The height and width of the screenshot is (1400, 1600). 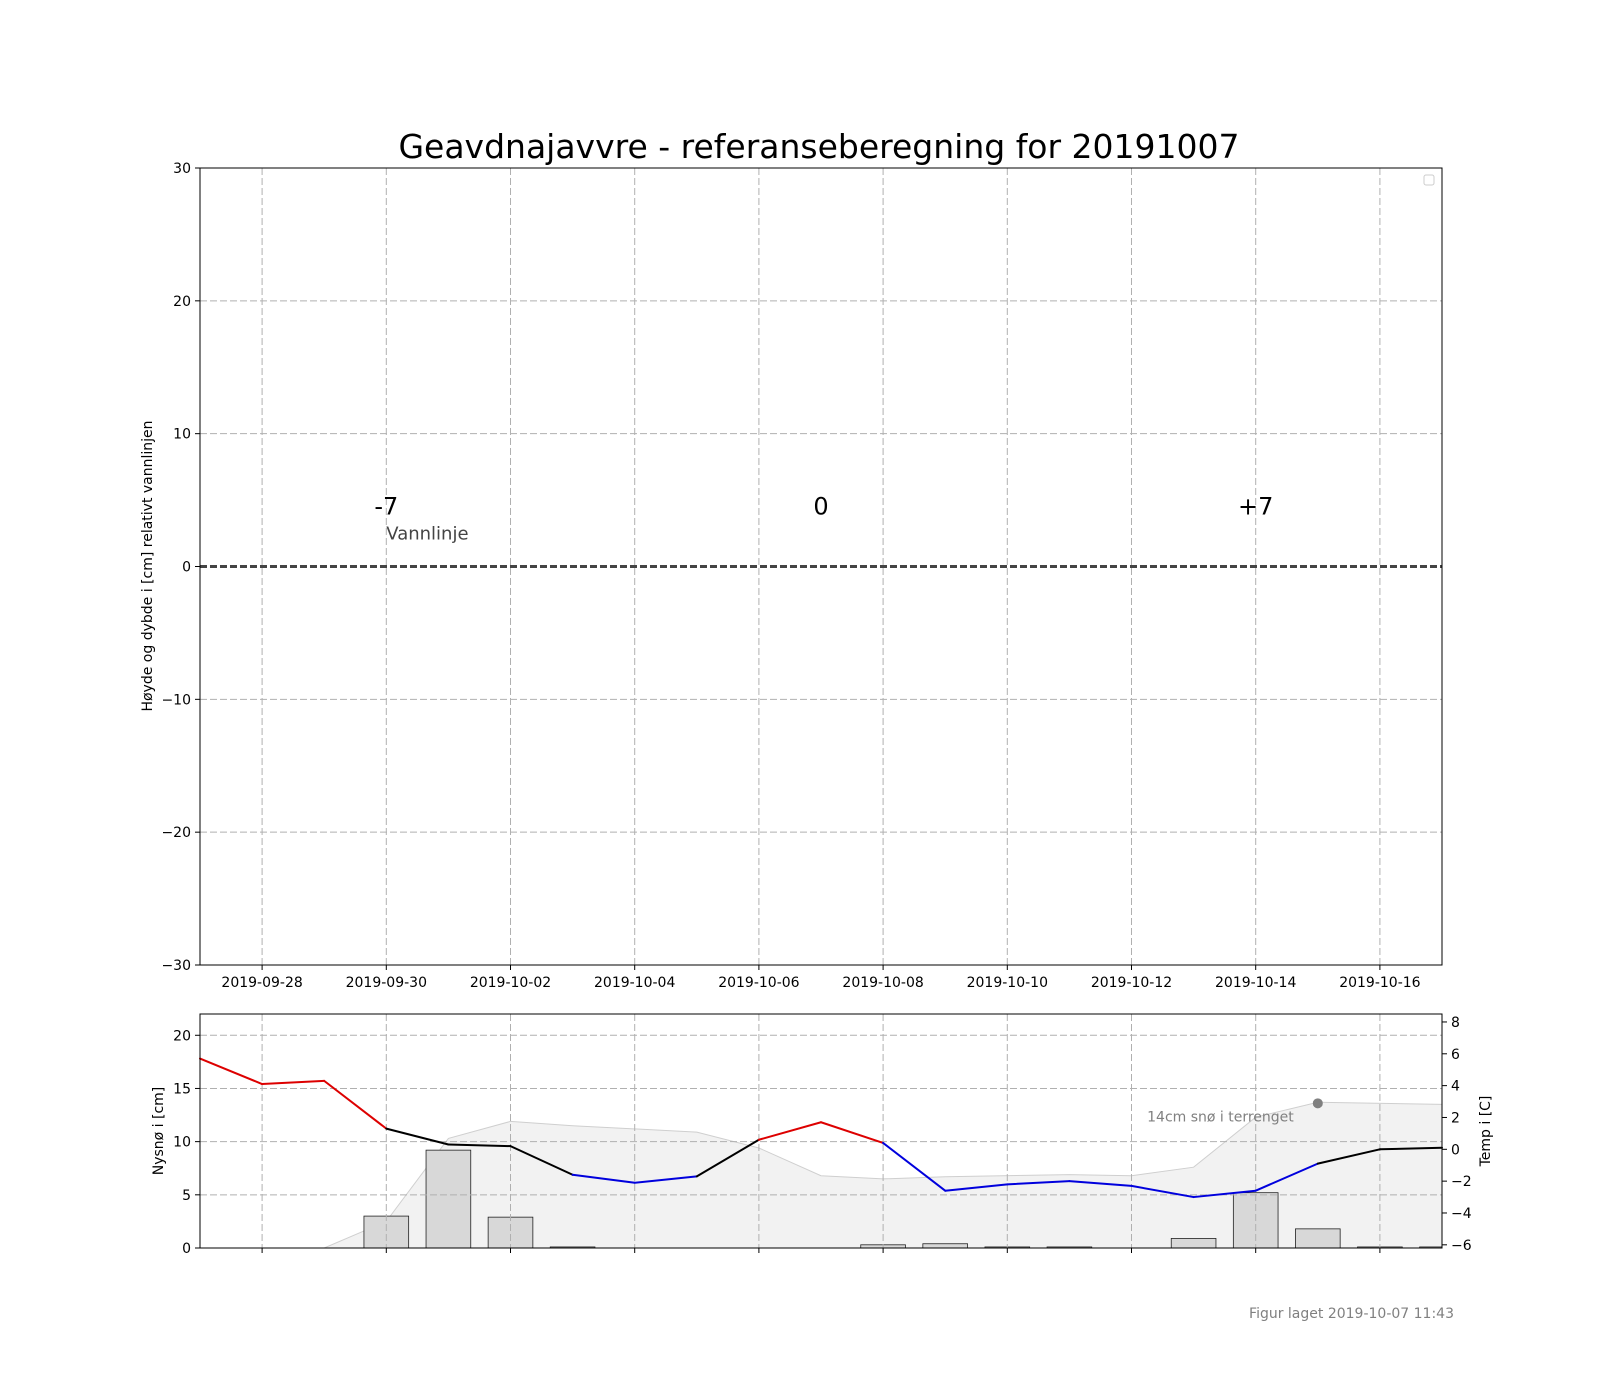 What do you see at coordinates (821, 546) in the screenshot?
I see `waterline: Vannlinje` at bounding box center [821, 546].